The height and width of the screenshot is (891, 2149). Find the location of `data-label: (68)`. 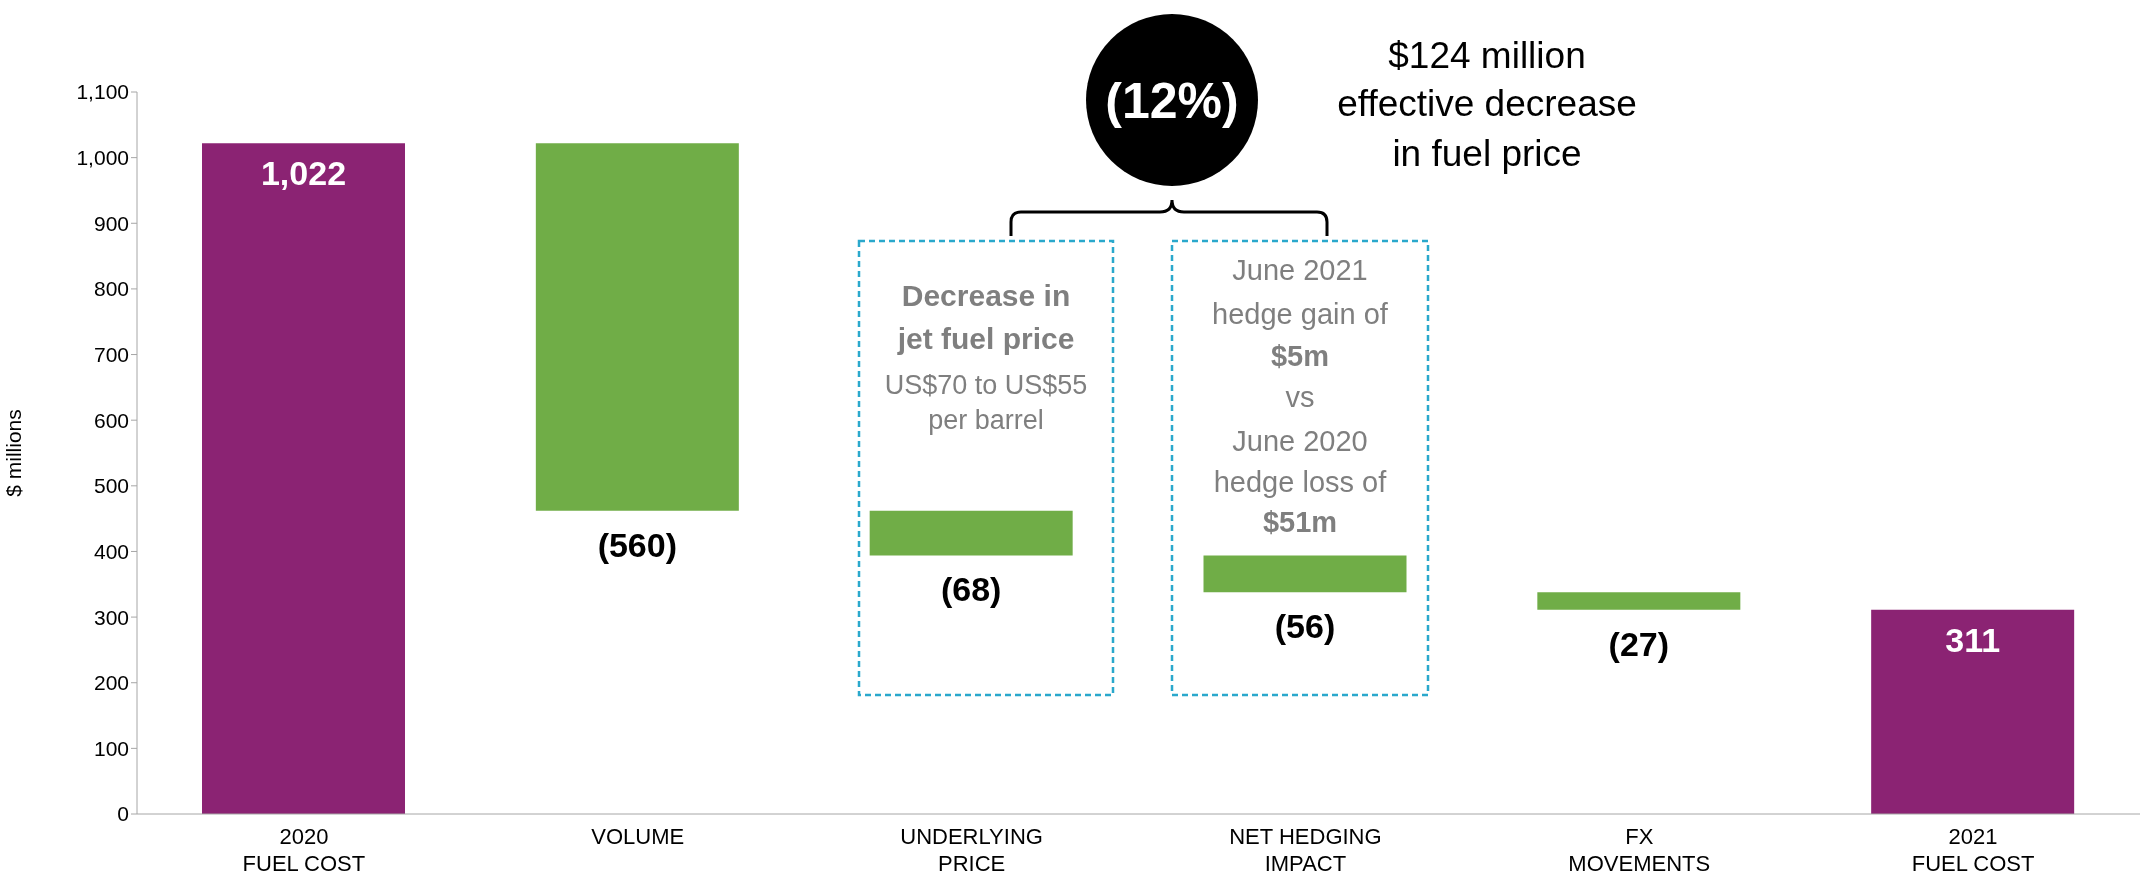

data-label: (68) is located at coordinates (971, 589).